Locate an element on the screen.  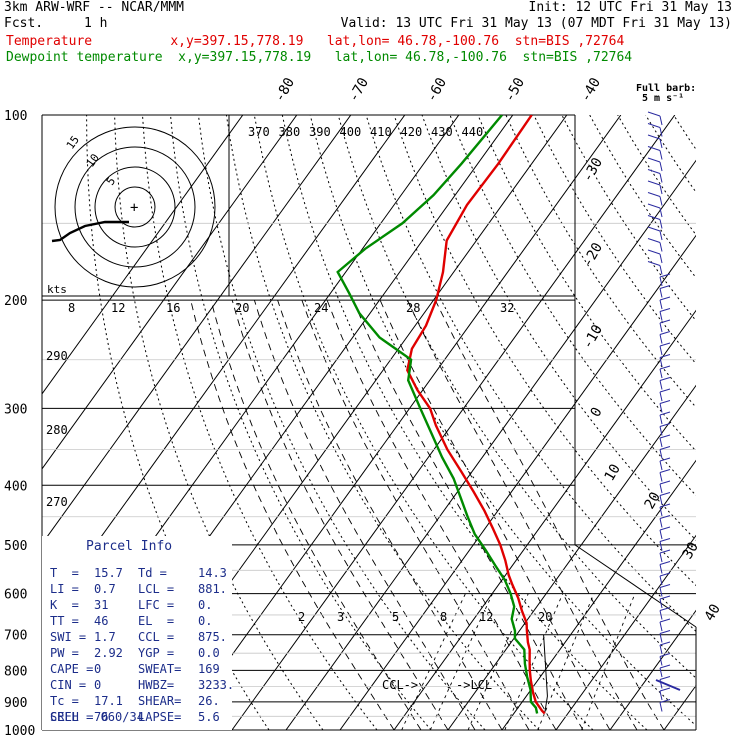
parcel-stat-name: CCL = is located at coordinates (156, 637).